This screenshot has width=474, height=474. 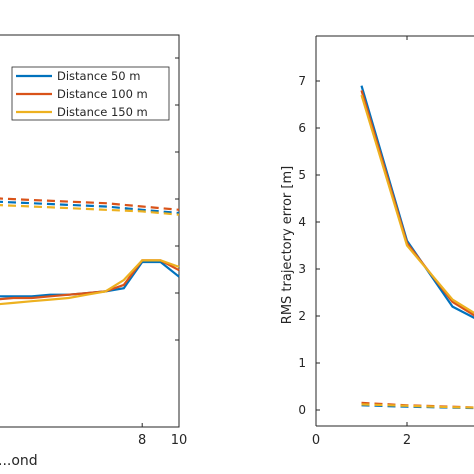 What do you see at coordinates (302, 316) in the screenshot?
I see `right-y-tick-label: 2` at bounding box center [302, 316].